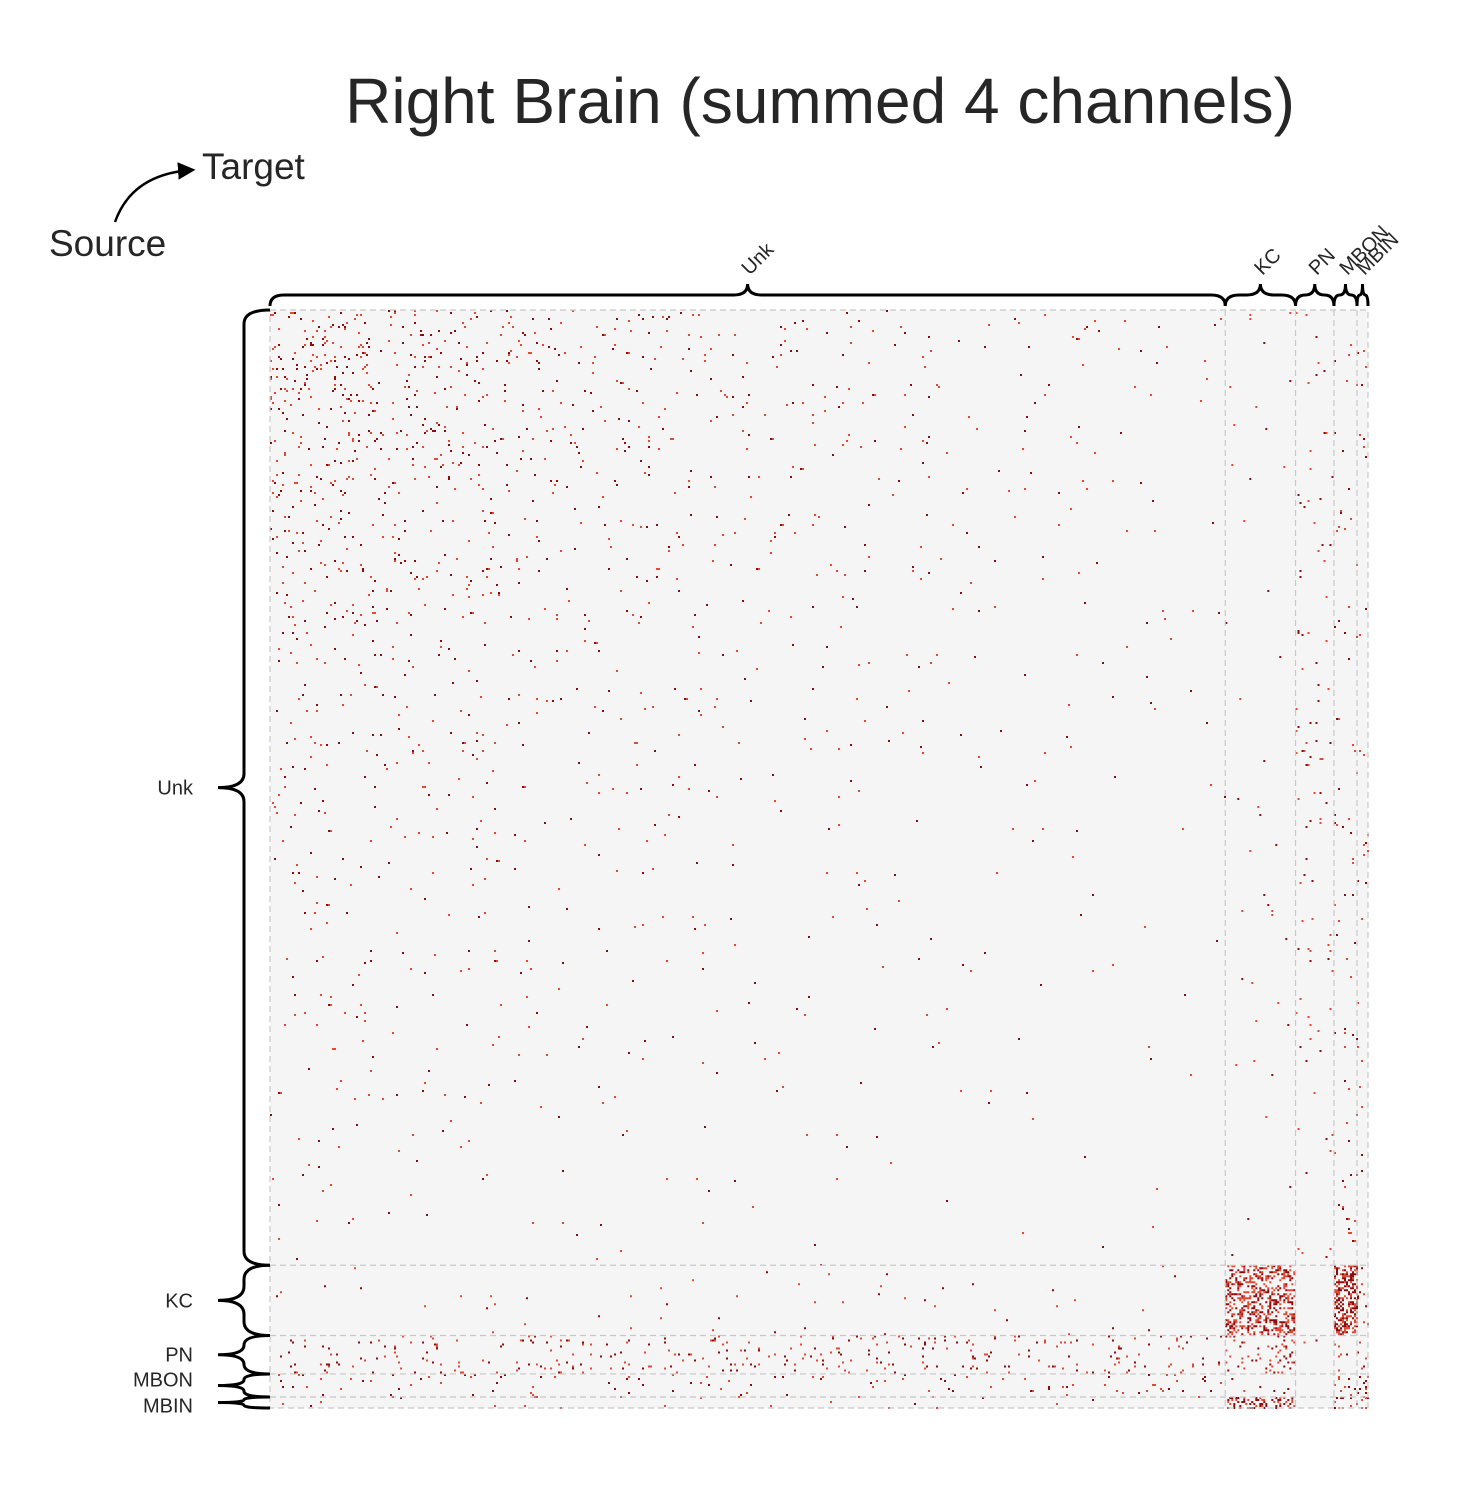  What do you see at coordinates (168, 1407) in the screenshot?
I see `row-group-label-mbin: MBIN` at bounding box center [168, 1407].